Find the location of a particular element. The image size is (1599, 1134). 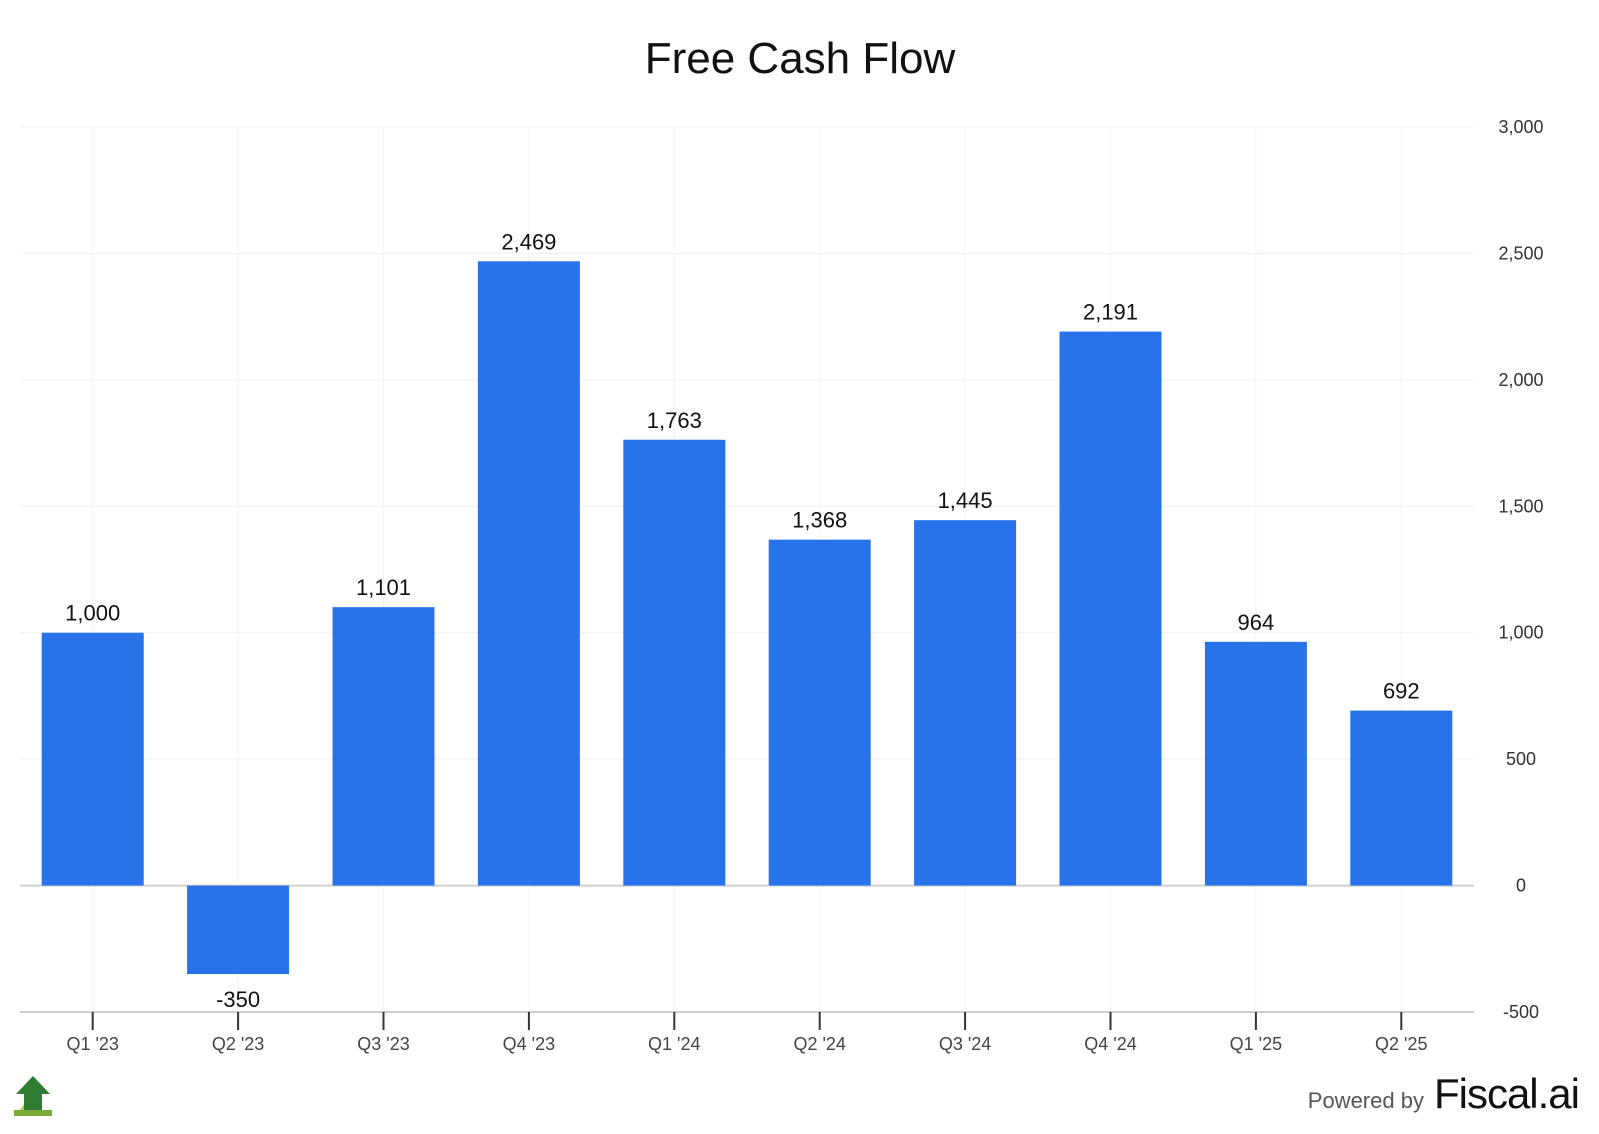

bar-data-label: 1,445 is located at coordinates (965, 500).